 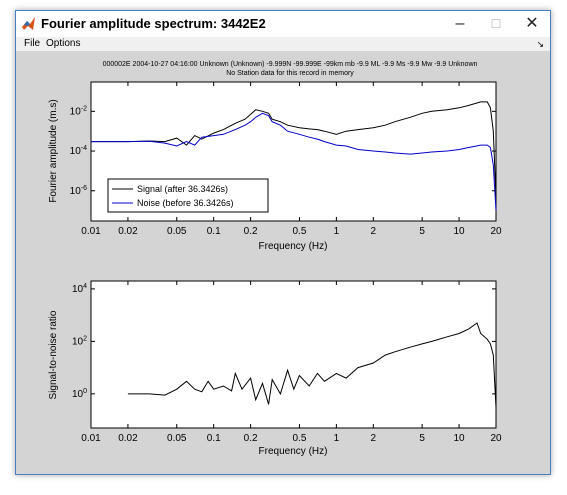 What do you see at coordinates (496, 24) in the screenshot?
I see `maximize-button: ☐` at bounding box center [496, 24].